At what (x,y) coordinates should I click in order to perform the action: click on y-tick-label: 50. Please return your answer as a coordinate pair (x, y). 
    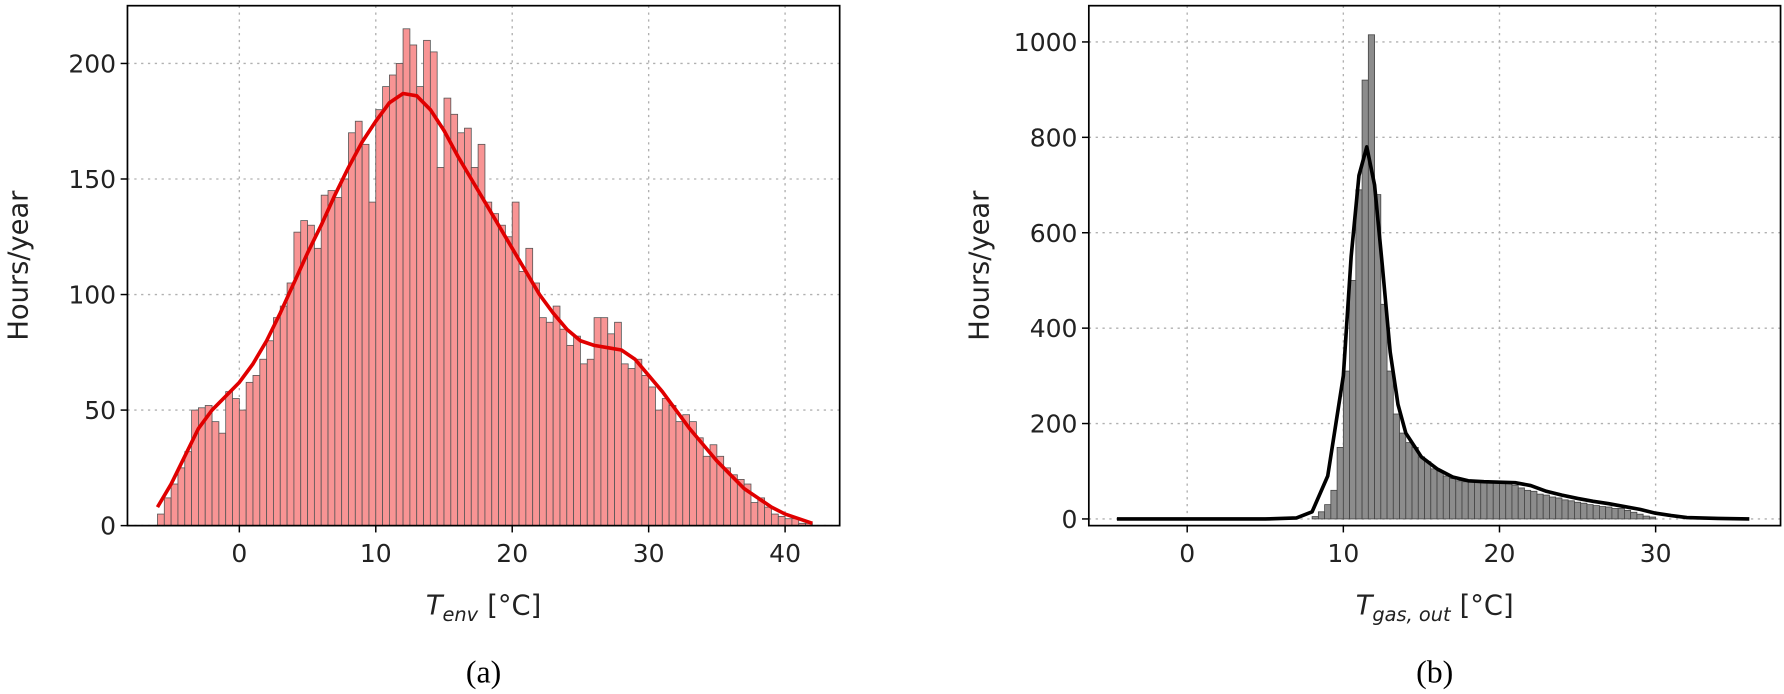
    Looking at the image, I should click on (100, 410).